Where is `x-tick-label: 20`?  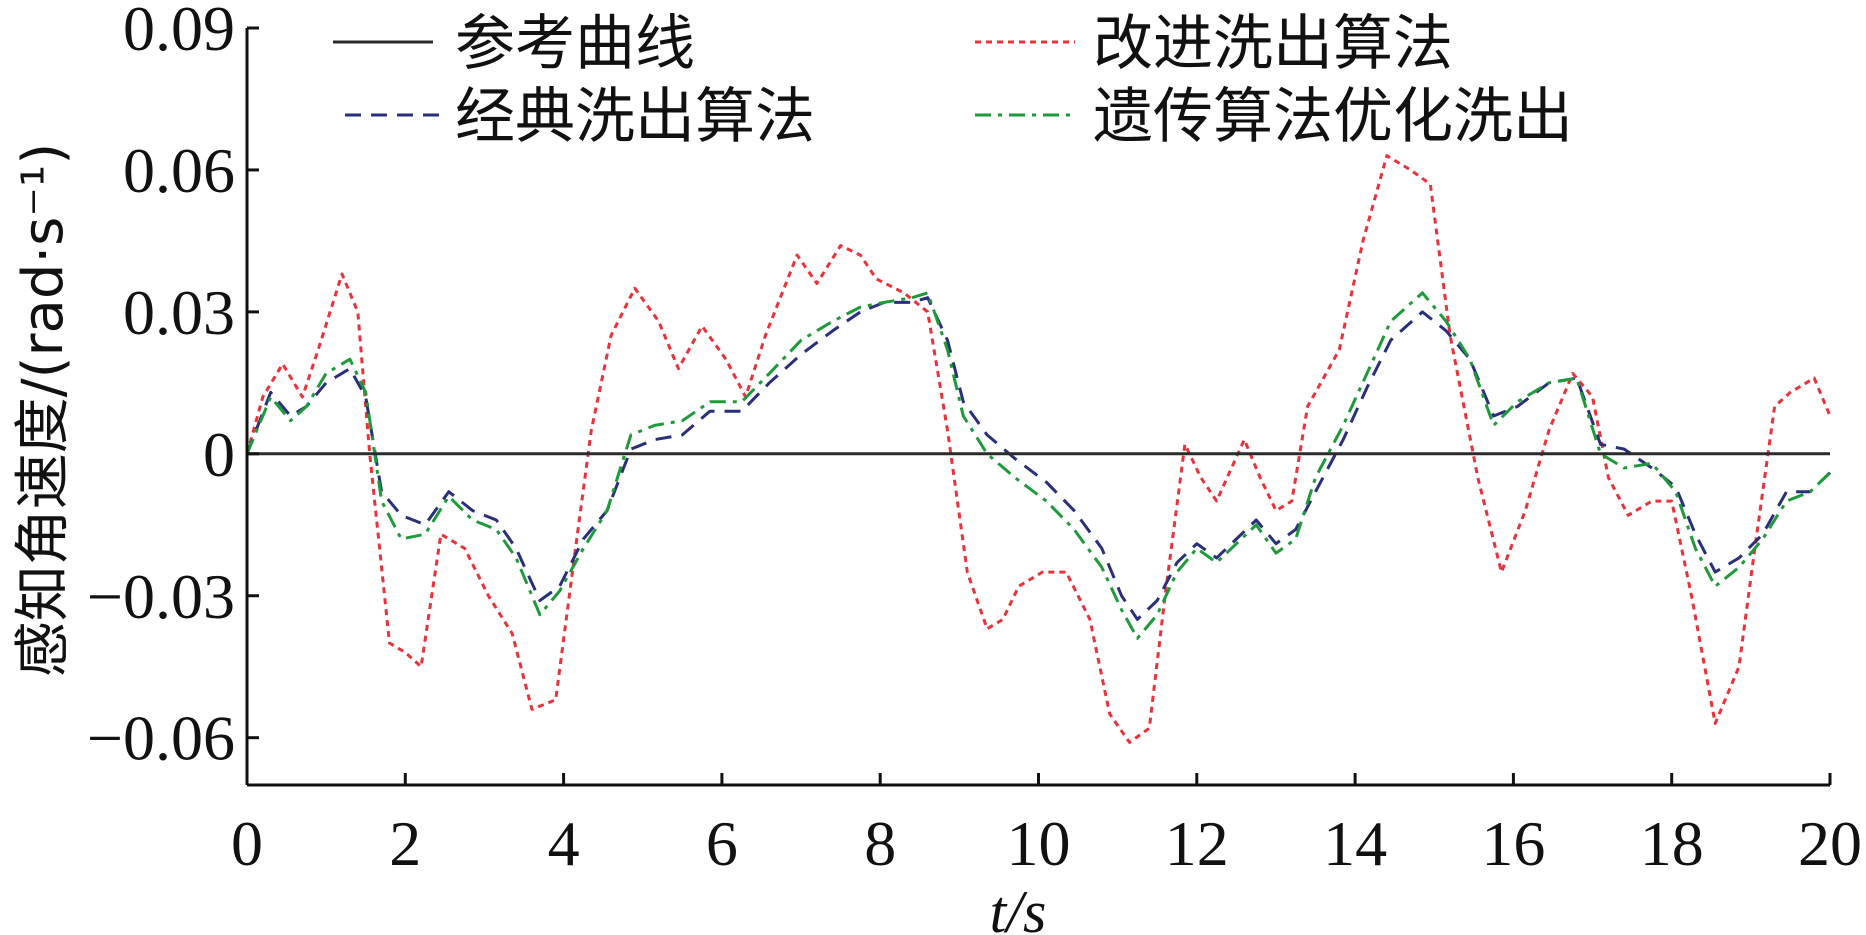
x-tick-label: 20 is located at coordinates (1830, 843).